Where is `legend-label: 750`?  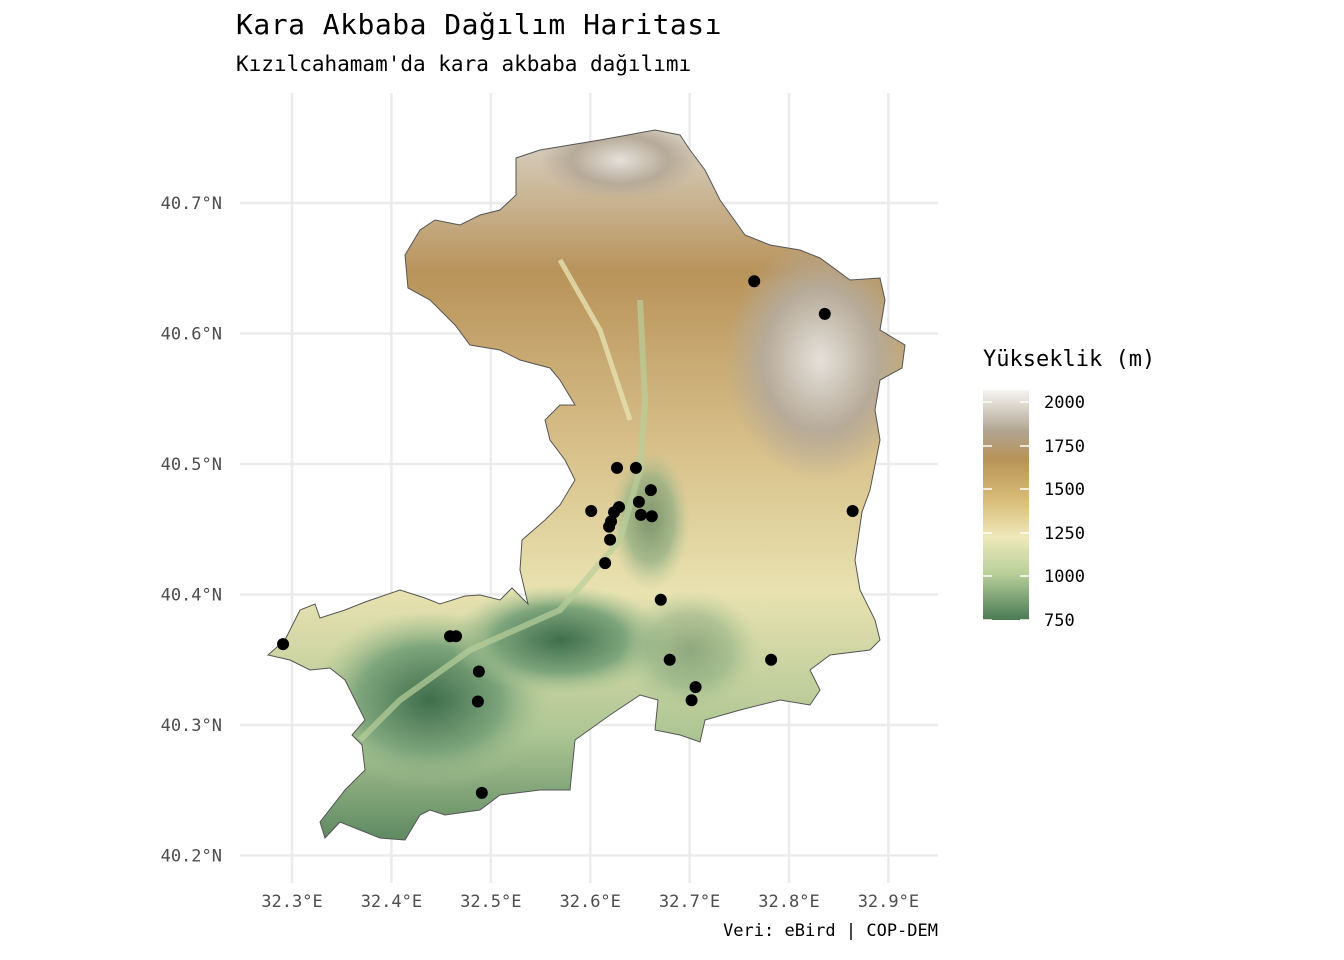 legend-label: 750 is located at coordinates (1059, 621).